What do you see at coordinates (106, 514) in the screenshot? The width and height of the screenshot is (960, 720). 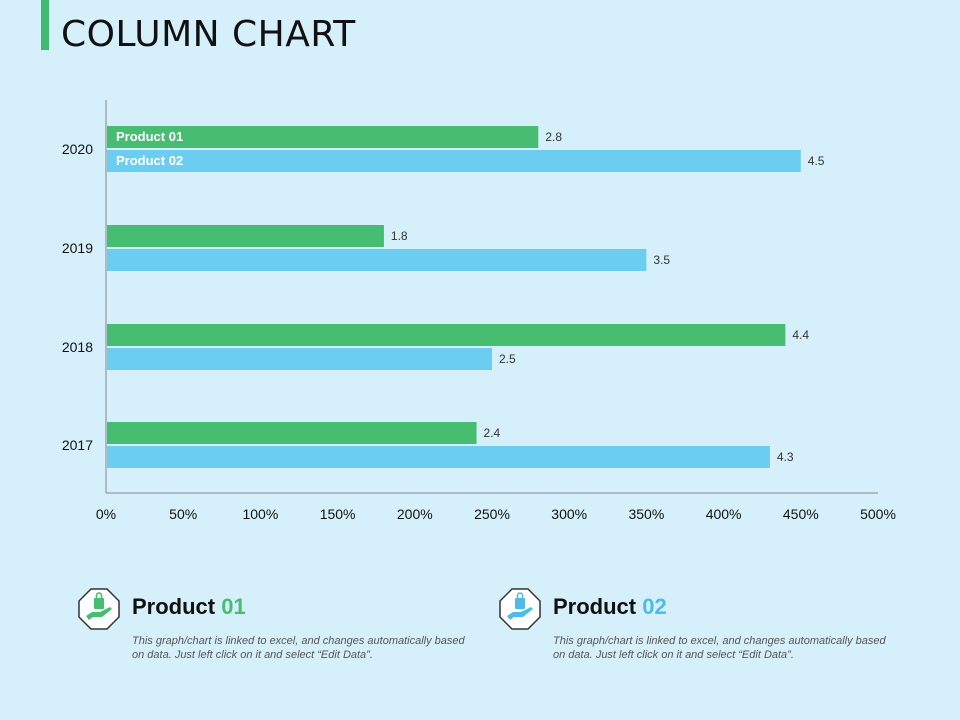 I see `x-tick-label: 0%` at bounding box center [106, 514].